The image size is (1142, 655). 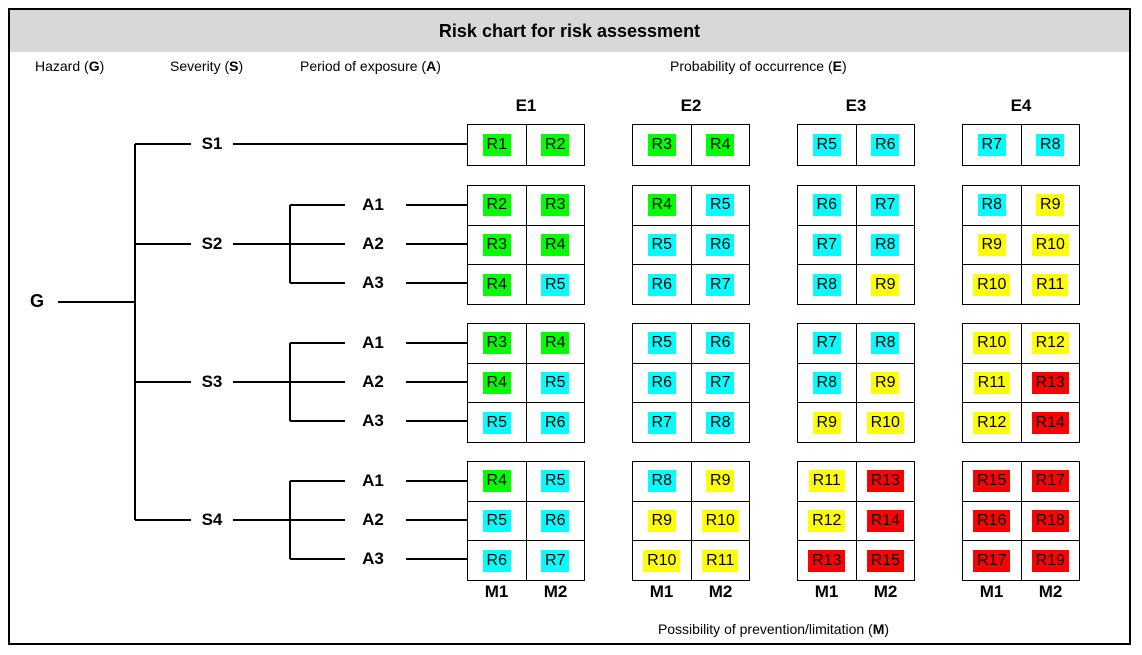 What do you see at coordinates (555, 245) in the screenshot?
I see `risk-value-chip: R4` at bounding box center [555, 245].